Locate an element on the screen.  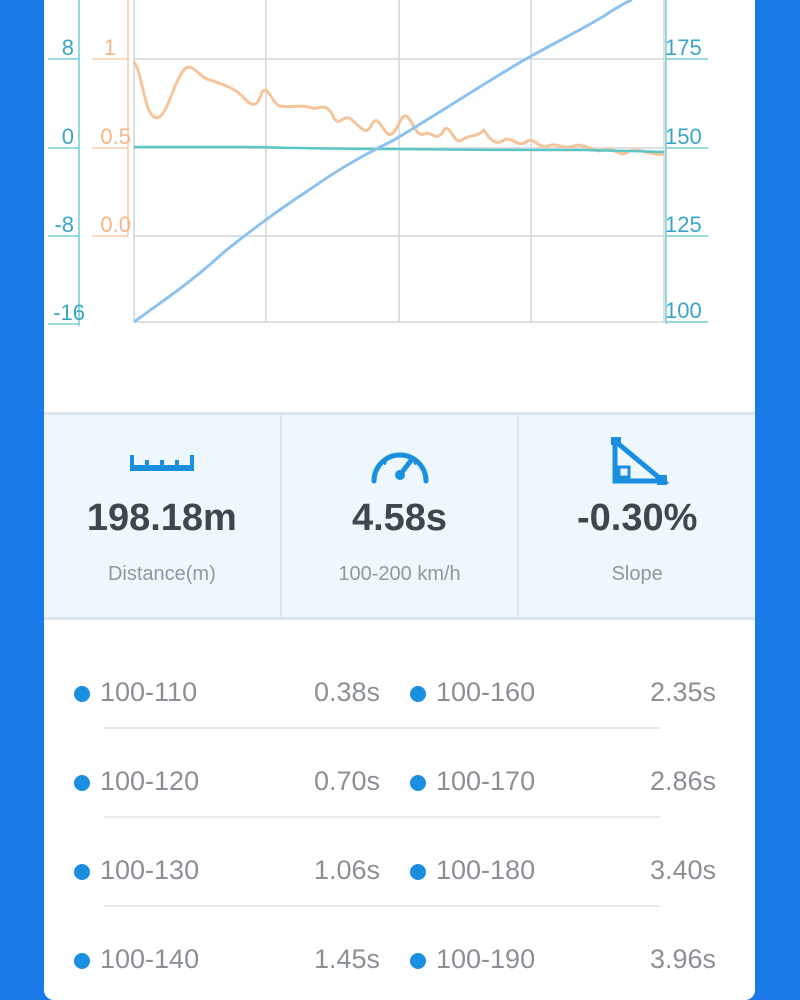
split-time: 2.35s is located at coordinates (682, 692).